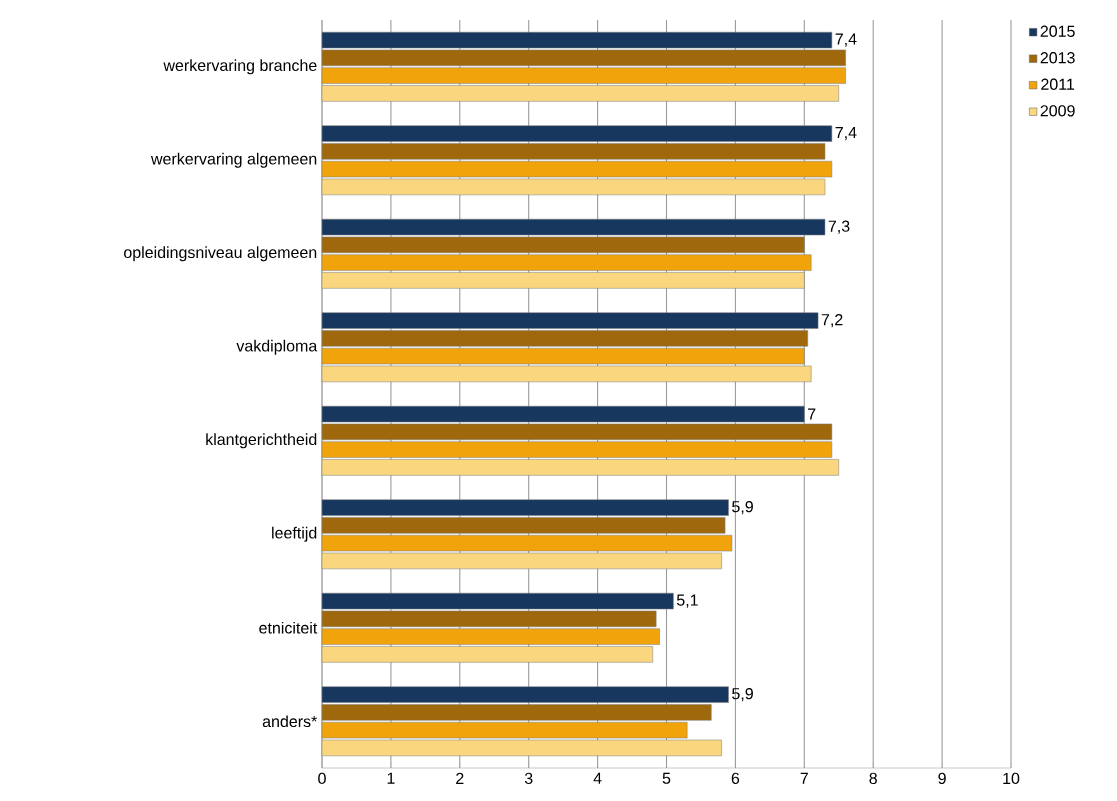 The image size is (1117, 801). Describe the element at coordinates (735, 778) in the screenshot. I see `x-tick-label: 6` at that location.